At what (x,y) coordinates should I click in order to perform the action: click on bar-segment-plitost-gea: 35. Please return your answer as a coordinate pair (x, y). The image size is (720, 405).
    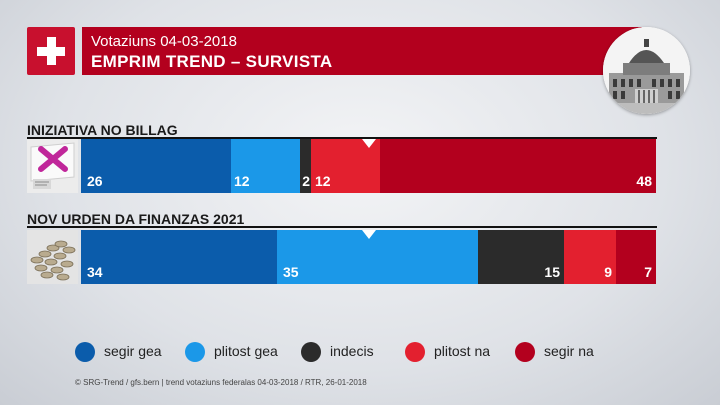
    Looking at the image, I should click on (377, 257).